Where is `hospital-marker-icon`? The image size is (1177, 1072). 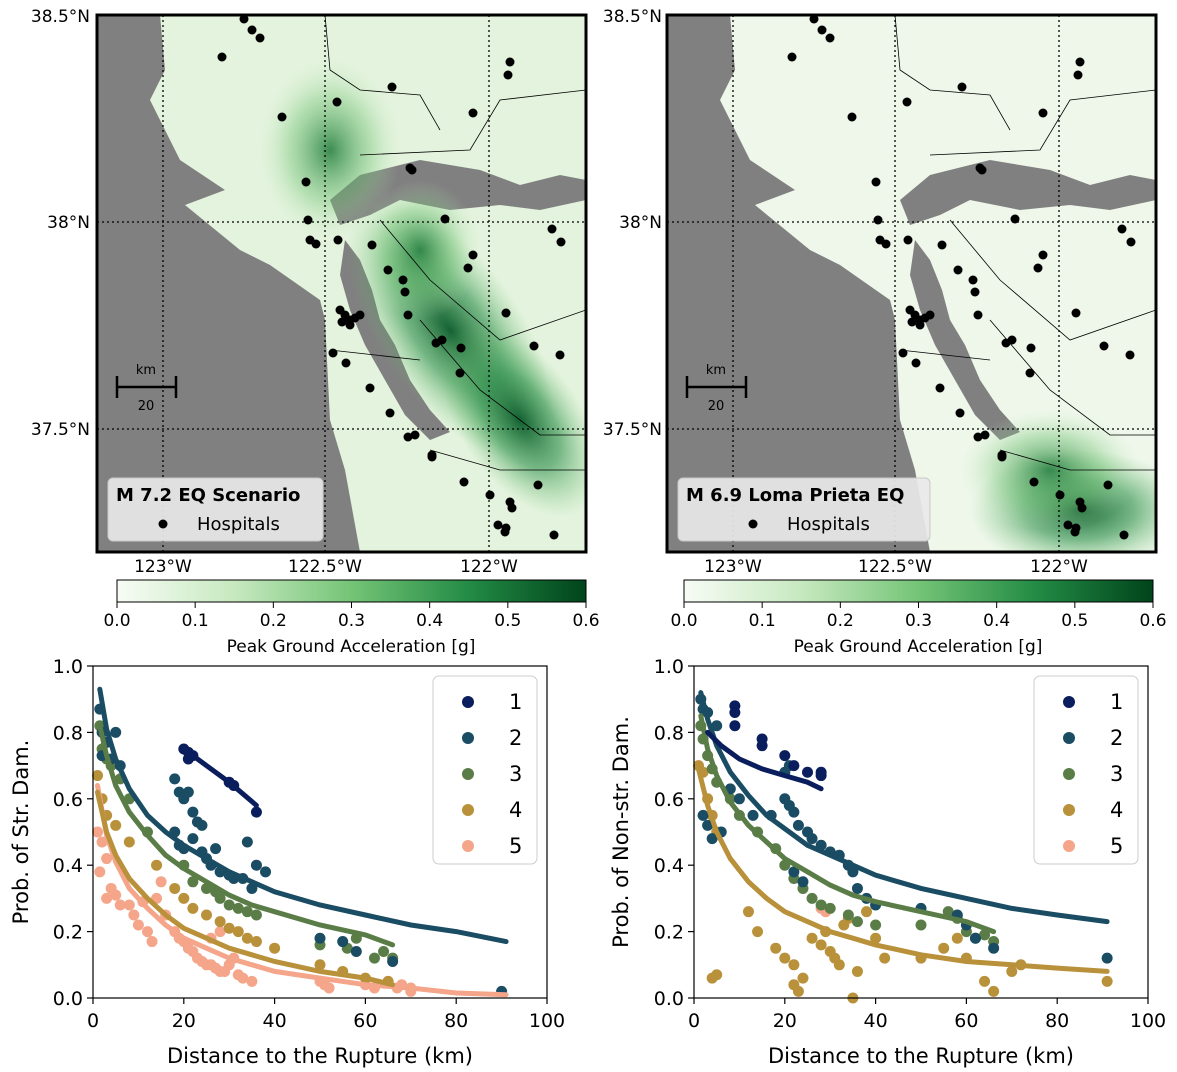
hospital-marker-icon is located at coordinates (163, 524).